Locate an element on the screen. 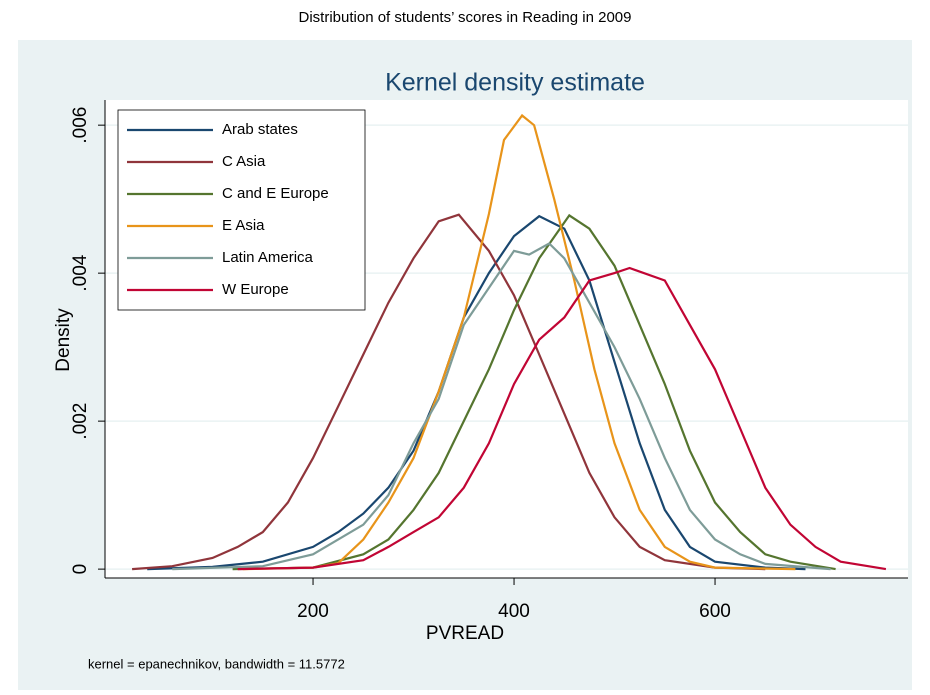 This screenshot has width=930, height=695. legend-label: Latin America is located at coordinates (268, 257).